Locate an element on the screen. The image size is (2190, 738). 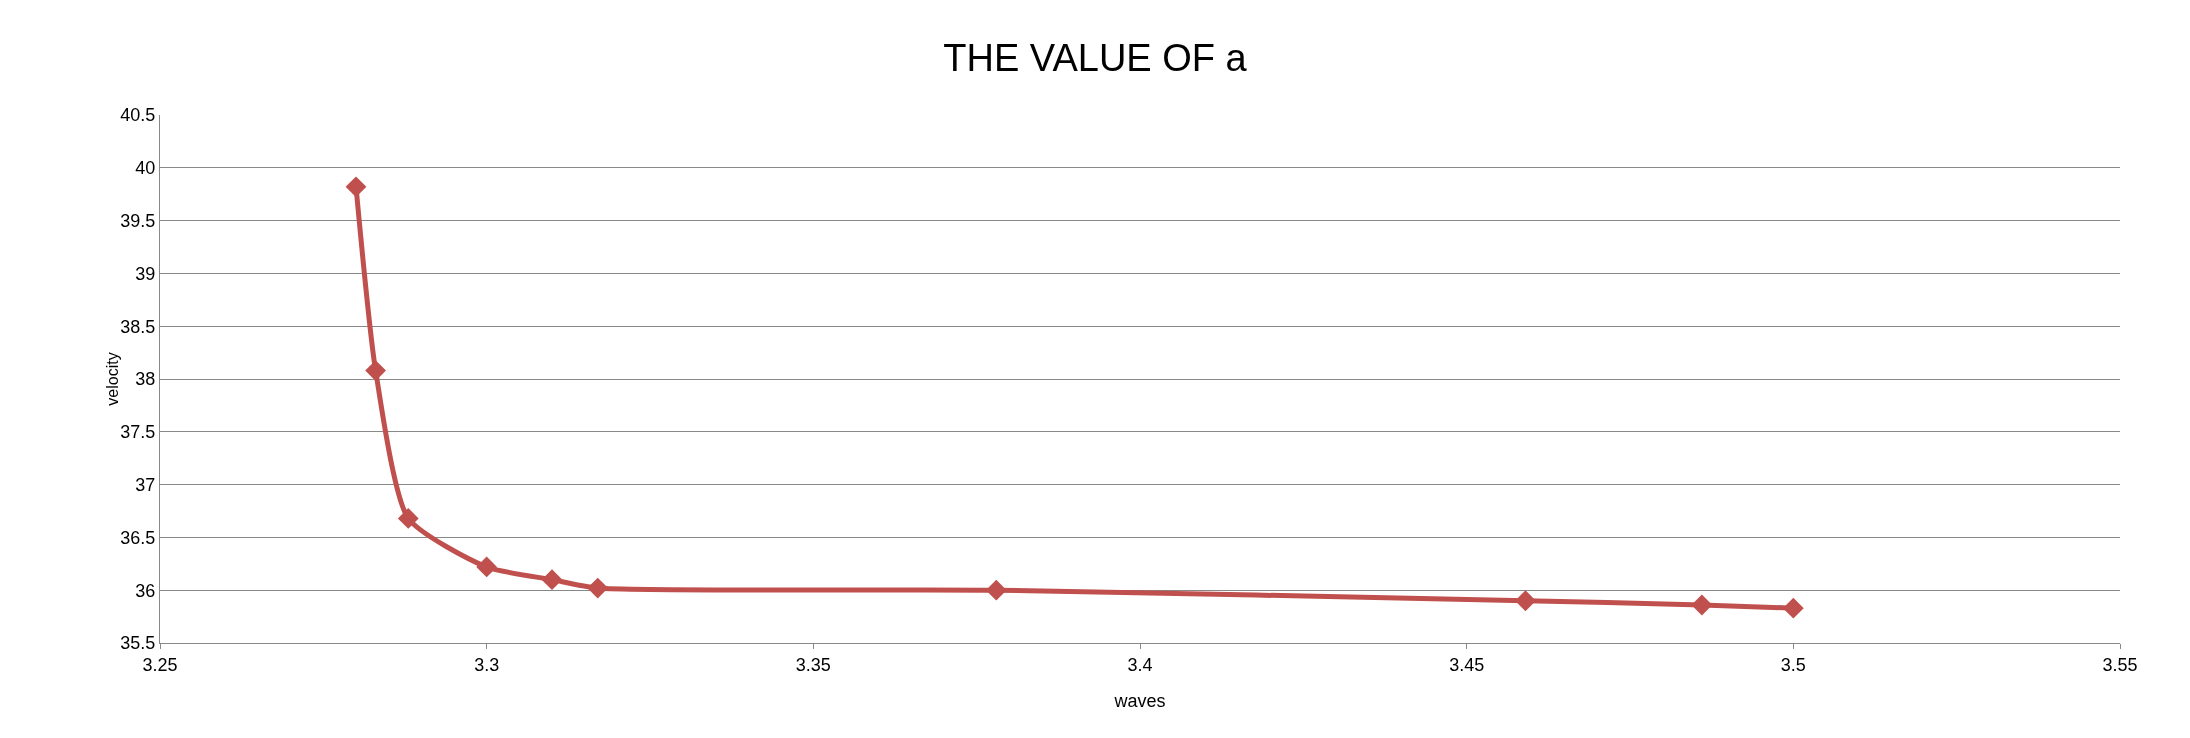
y-tick-label: 38 is located at coordinates (145, 379).